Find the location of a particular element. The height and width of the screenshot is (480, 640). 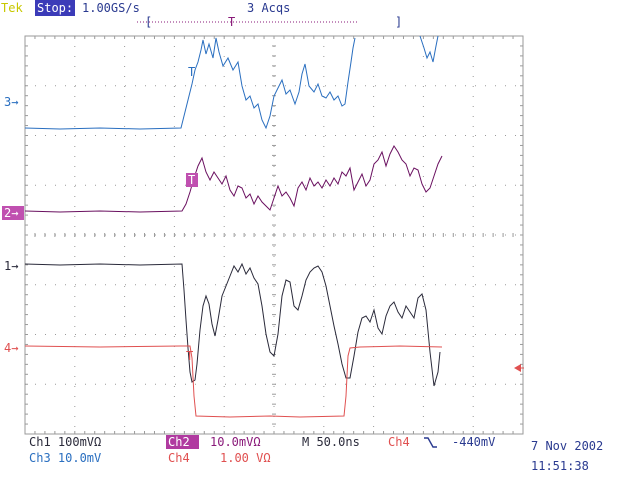

record-trigger-marker: T is located at coordinates (231, 22).